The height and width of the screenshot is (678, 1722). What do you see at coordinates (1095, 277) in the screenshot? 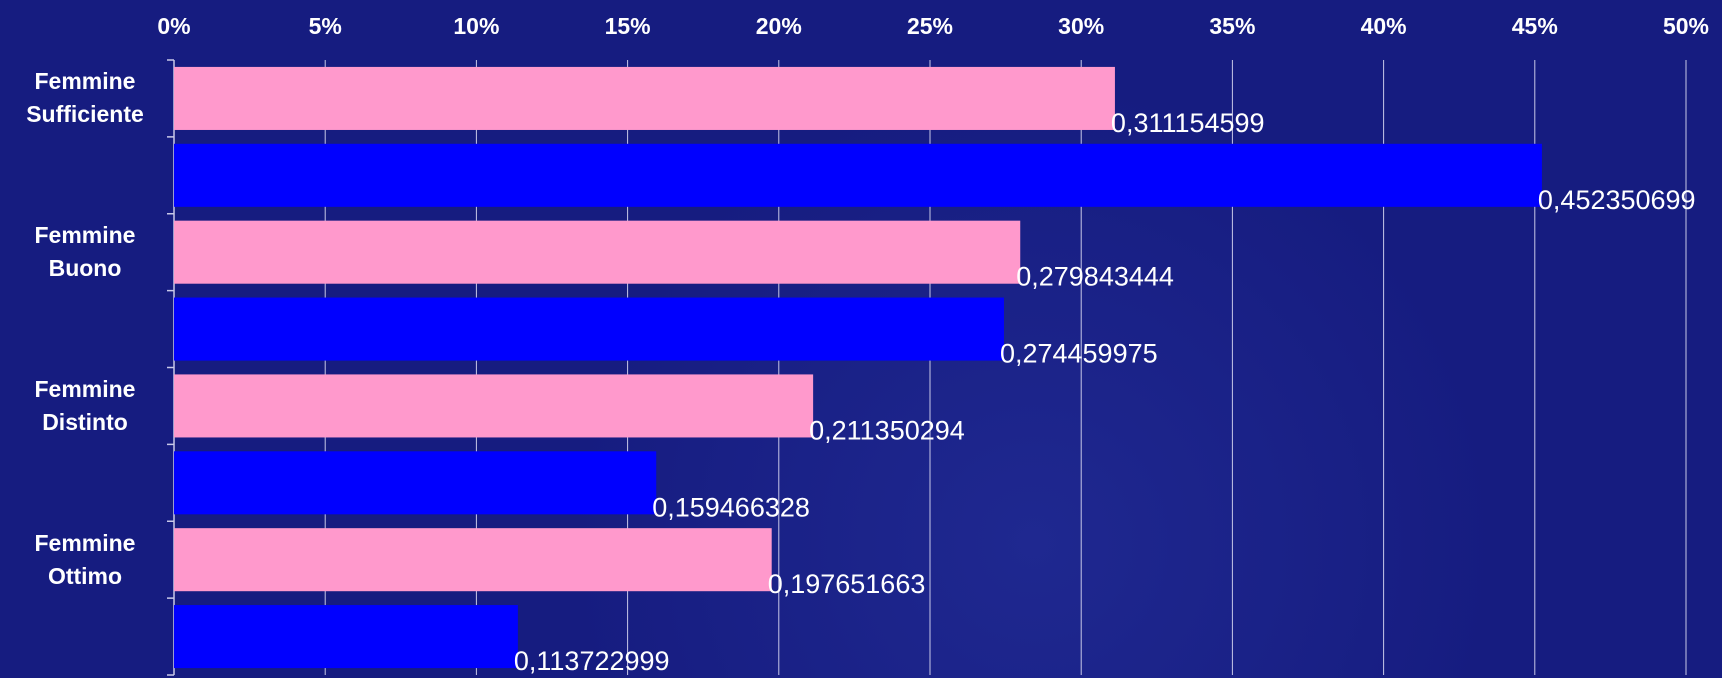
I see `value-label: 0,279843444` at bounding box center [1095, 277].